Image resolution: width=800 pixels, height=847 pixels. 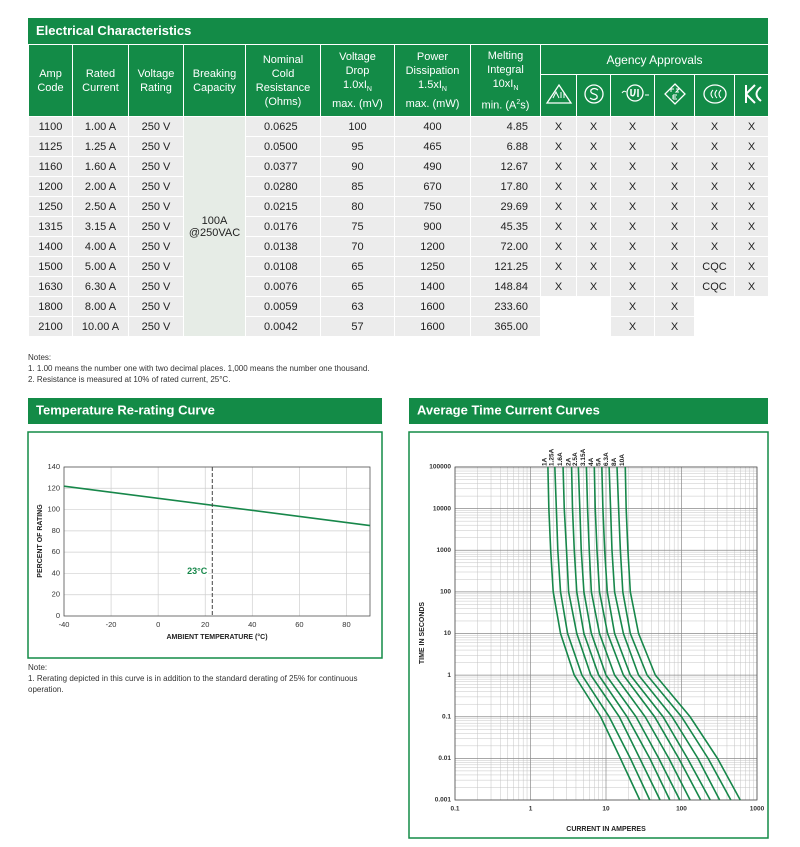 What do you see at coordinates (444, 550) in the screenshot?
I see `y-tick-label: 1000` at bounding box center [444, 550].